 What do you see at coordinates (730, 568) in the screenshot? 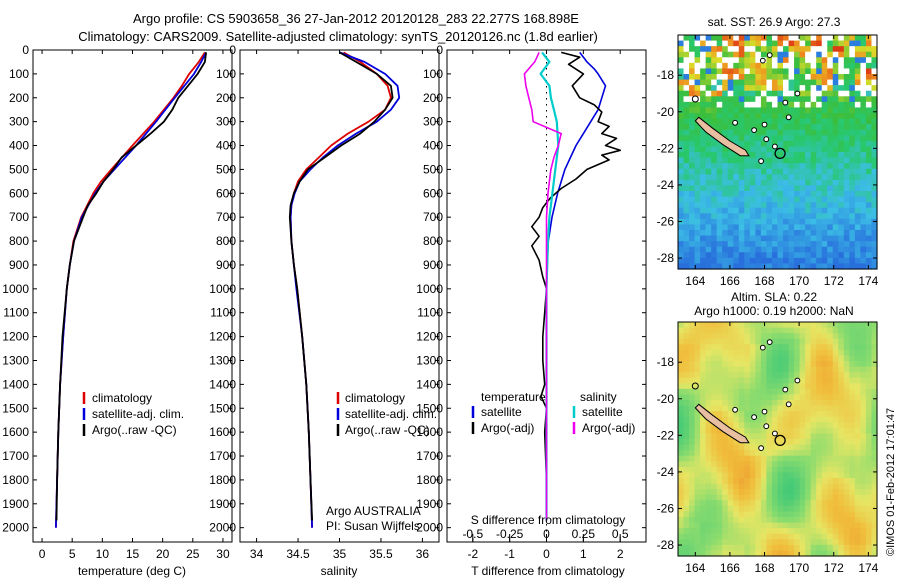
I see `lon-tick-label: 166` at bounding box center [730, 568].